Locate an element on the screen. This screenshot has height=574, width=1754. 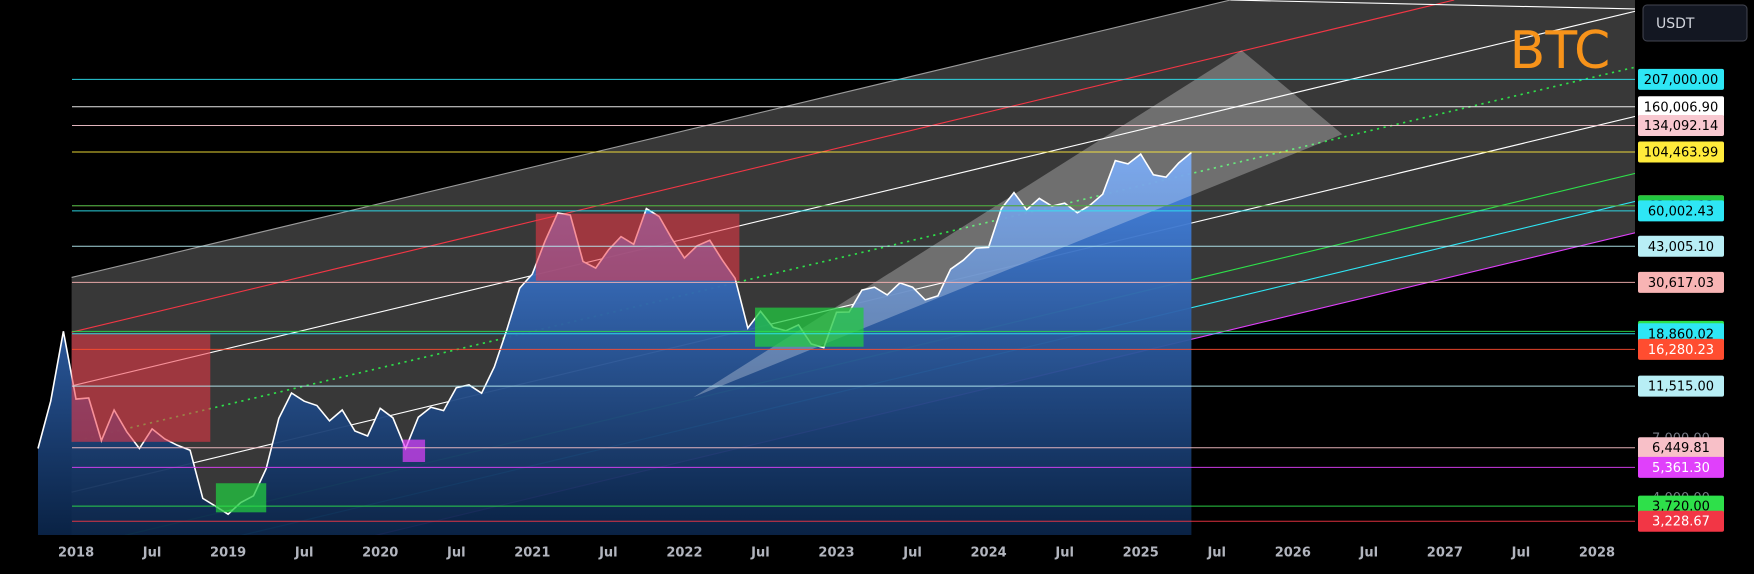
x-tick-label: 2022 is located at coordinates (684, 553).